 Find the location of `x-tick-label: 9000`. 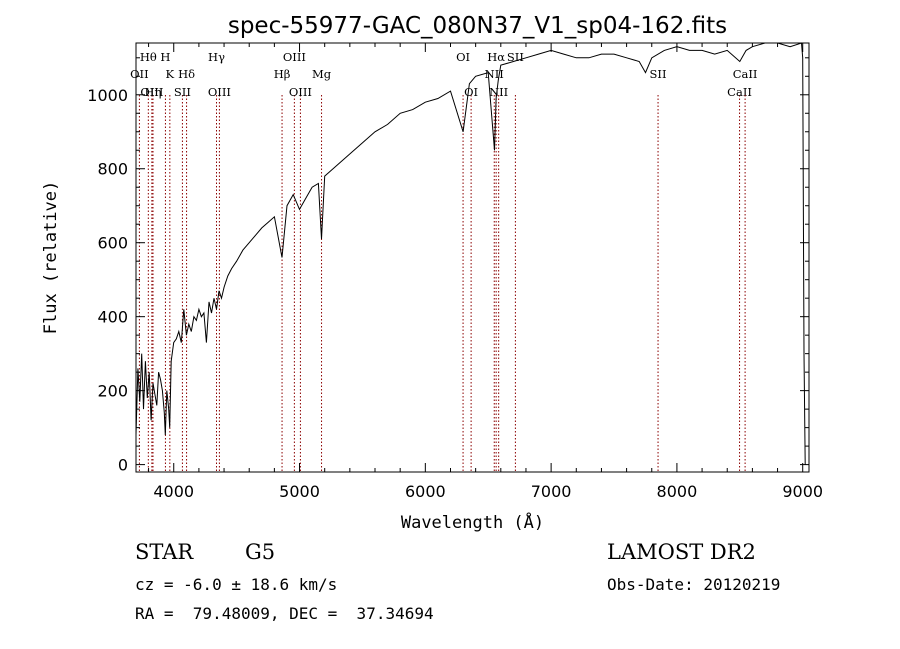

x-tick-label: 9000 is located at coordinates (802, 491).